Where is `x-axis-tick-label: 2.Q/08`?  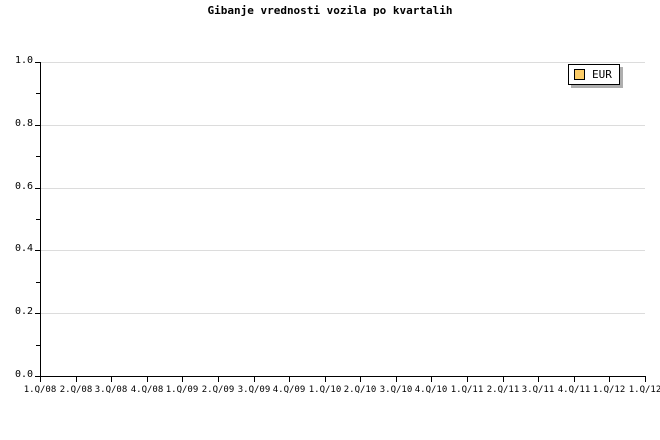 x-axis-tick-label: 2.Q/08 is located at coordinates (76, 390).